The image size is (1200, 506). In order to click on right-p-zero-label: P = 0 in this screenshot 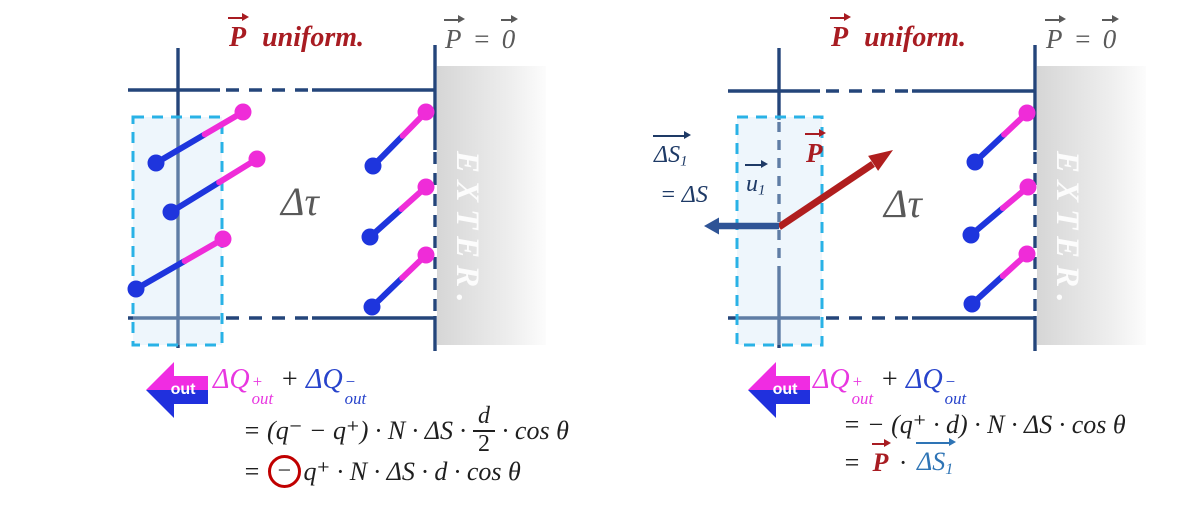, I will do `click(1081, 35)`.